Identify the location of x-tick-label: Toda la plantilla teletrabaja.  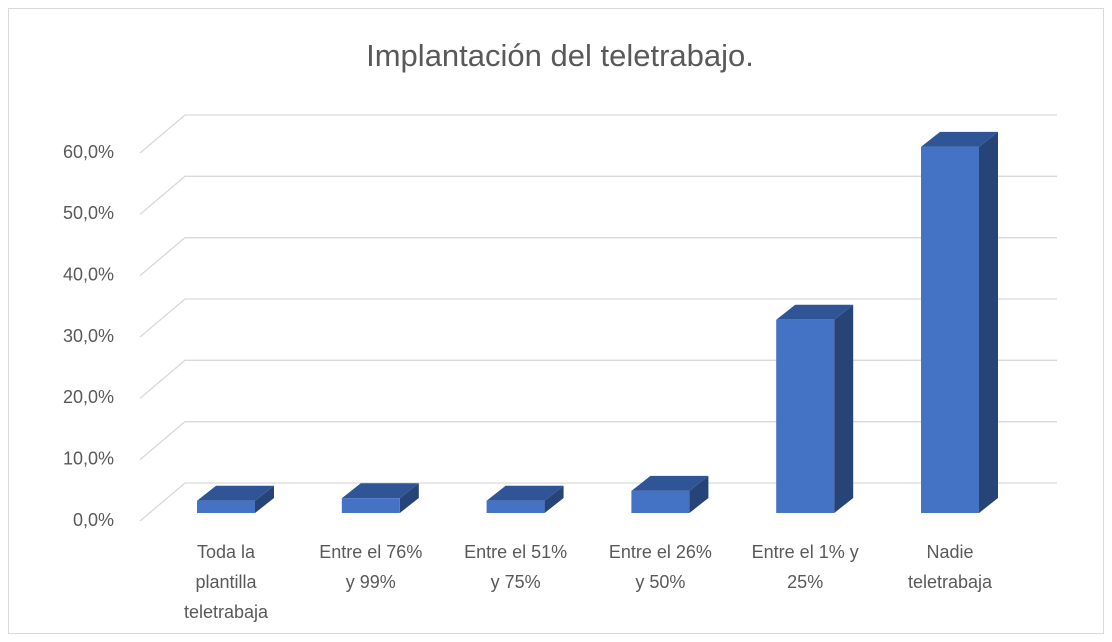
(226, 582).